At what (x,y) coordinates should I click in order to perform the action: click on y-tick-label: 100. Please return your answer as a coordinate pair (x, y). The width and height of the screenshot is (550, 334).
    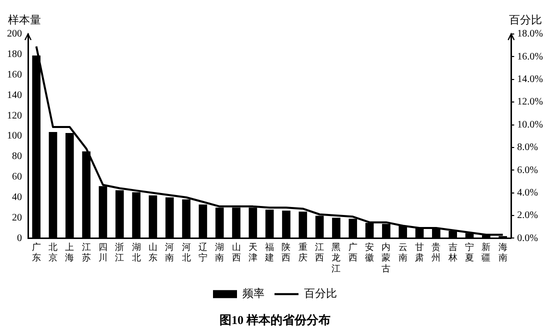
    Looking at the image, I should click on (14, 136).